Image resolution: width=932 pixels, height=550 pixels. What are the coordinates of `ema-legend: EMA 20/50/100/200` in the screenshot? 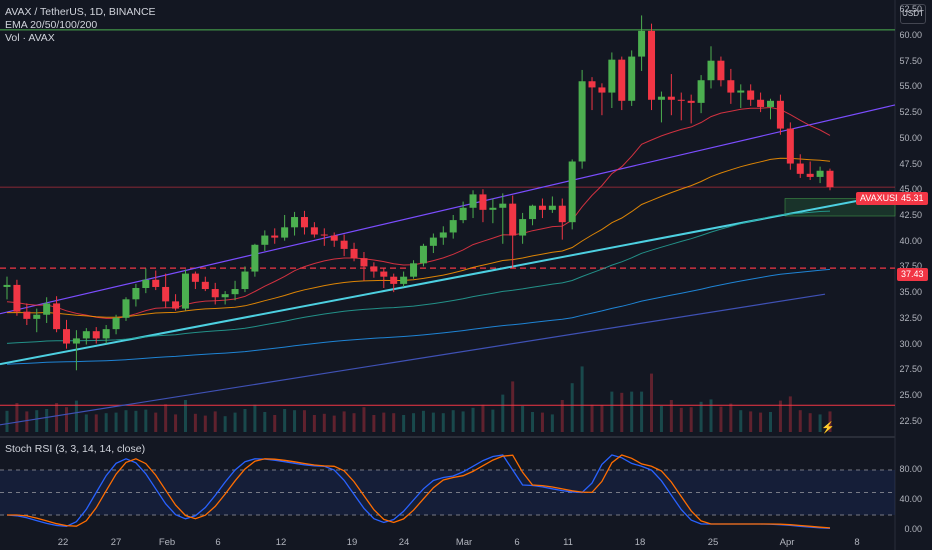 It's located at (51, 25).